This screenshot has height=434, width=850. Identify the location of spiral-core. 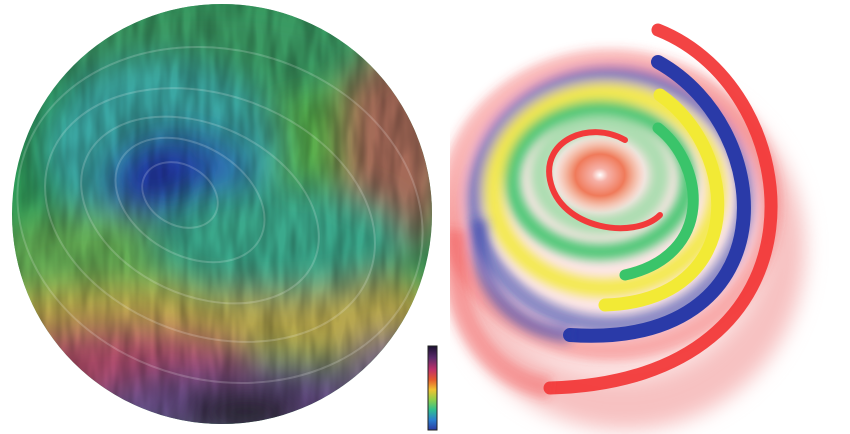
(600, 175).